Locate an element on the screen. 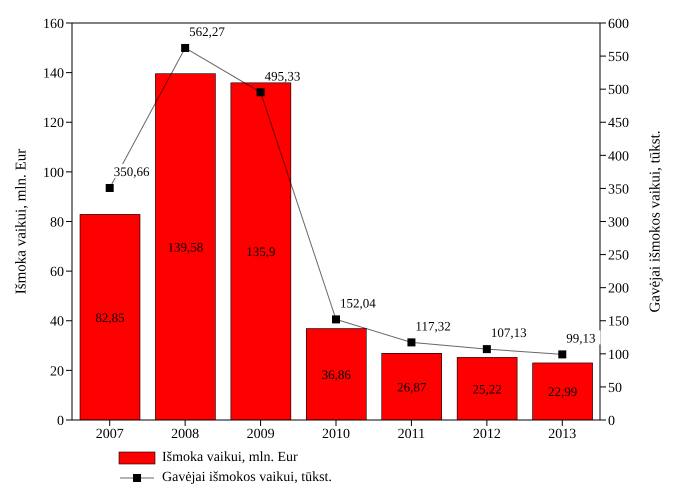 This screenshot has height=504, width=677. y2-tick-label: 300 is located at coordinates (618, 222).